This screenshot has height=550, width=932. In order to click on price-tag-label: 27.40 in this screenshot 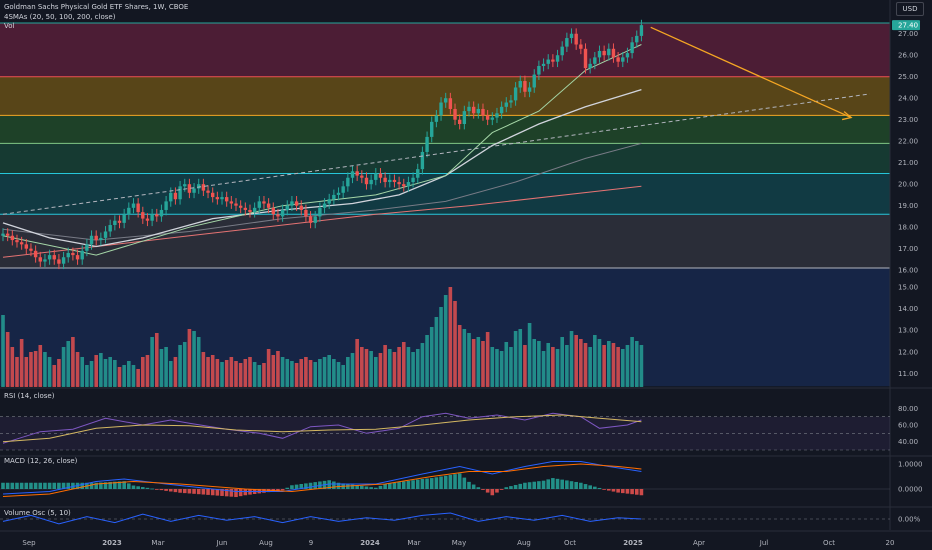, I will do `click(908, 26)`.